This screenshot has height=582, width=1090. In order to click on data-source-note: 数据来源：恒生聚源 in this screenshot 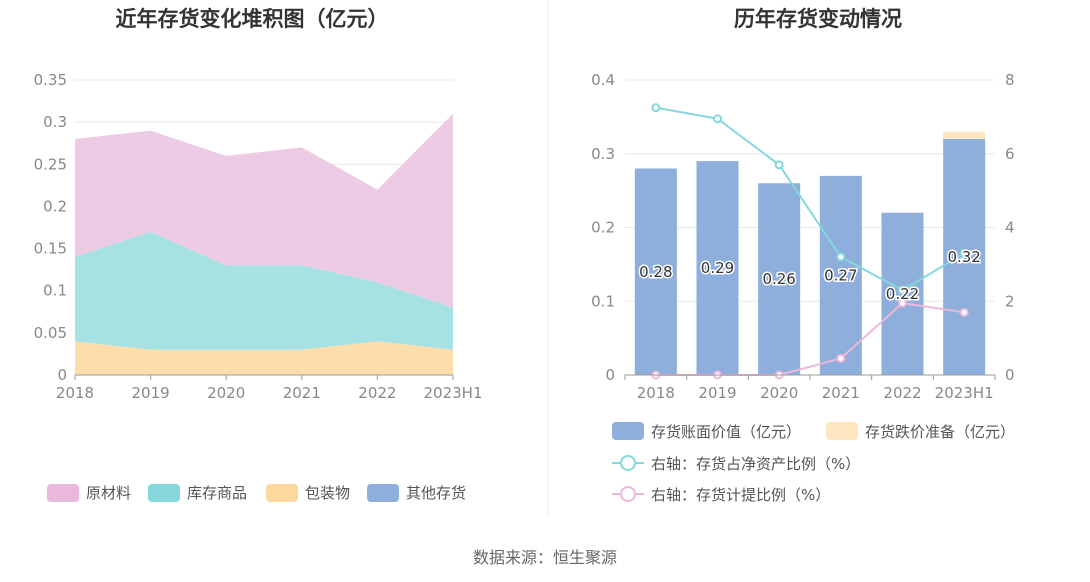, I will do `click(545, 557)`.